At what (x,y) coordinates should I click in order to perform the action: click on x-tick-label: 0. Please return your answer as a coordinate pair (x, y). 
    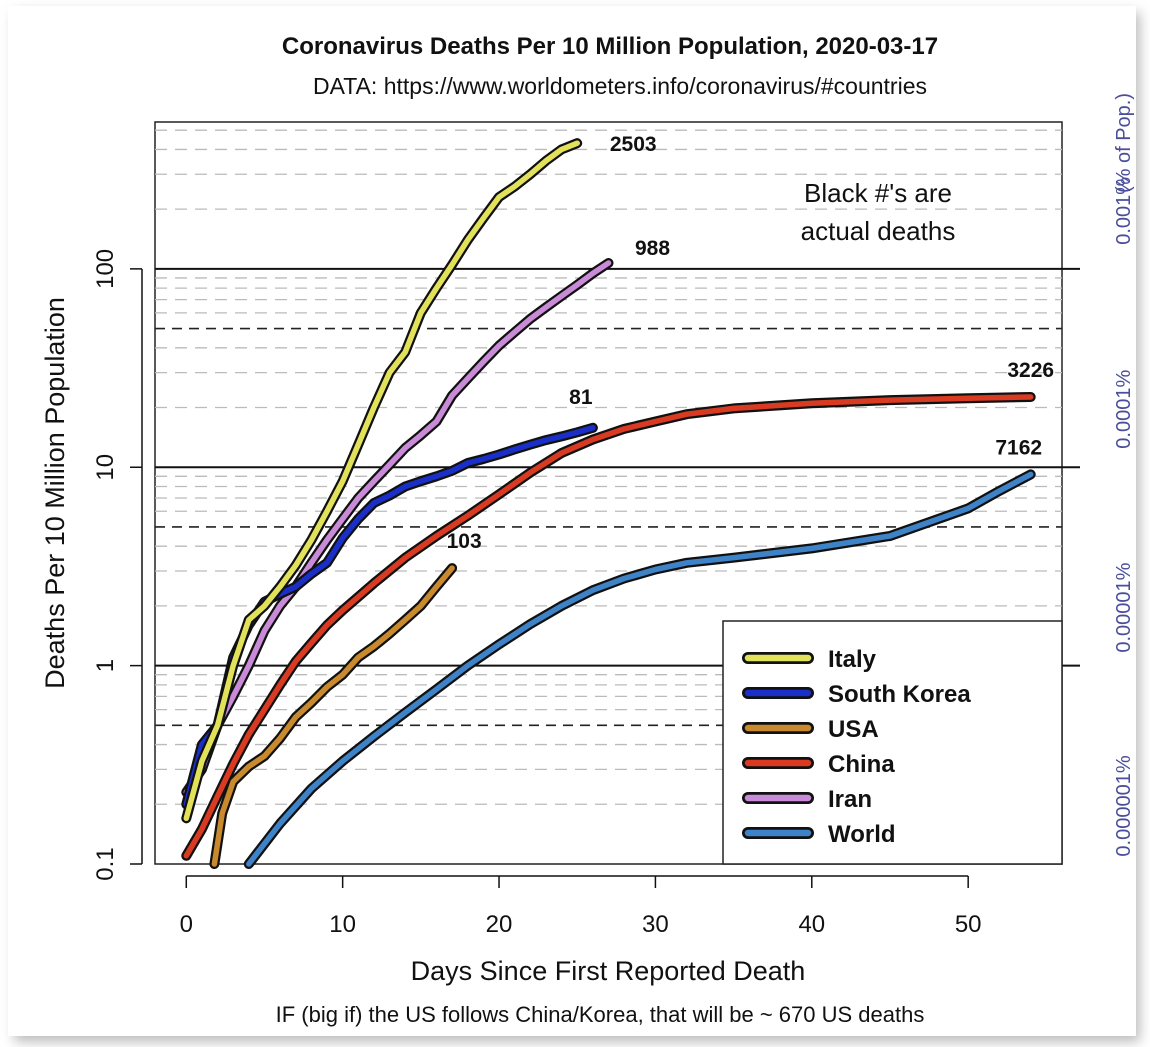
    Looking at the image, I should click on (186, 924).